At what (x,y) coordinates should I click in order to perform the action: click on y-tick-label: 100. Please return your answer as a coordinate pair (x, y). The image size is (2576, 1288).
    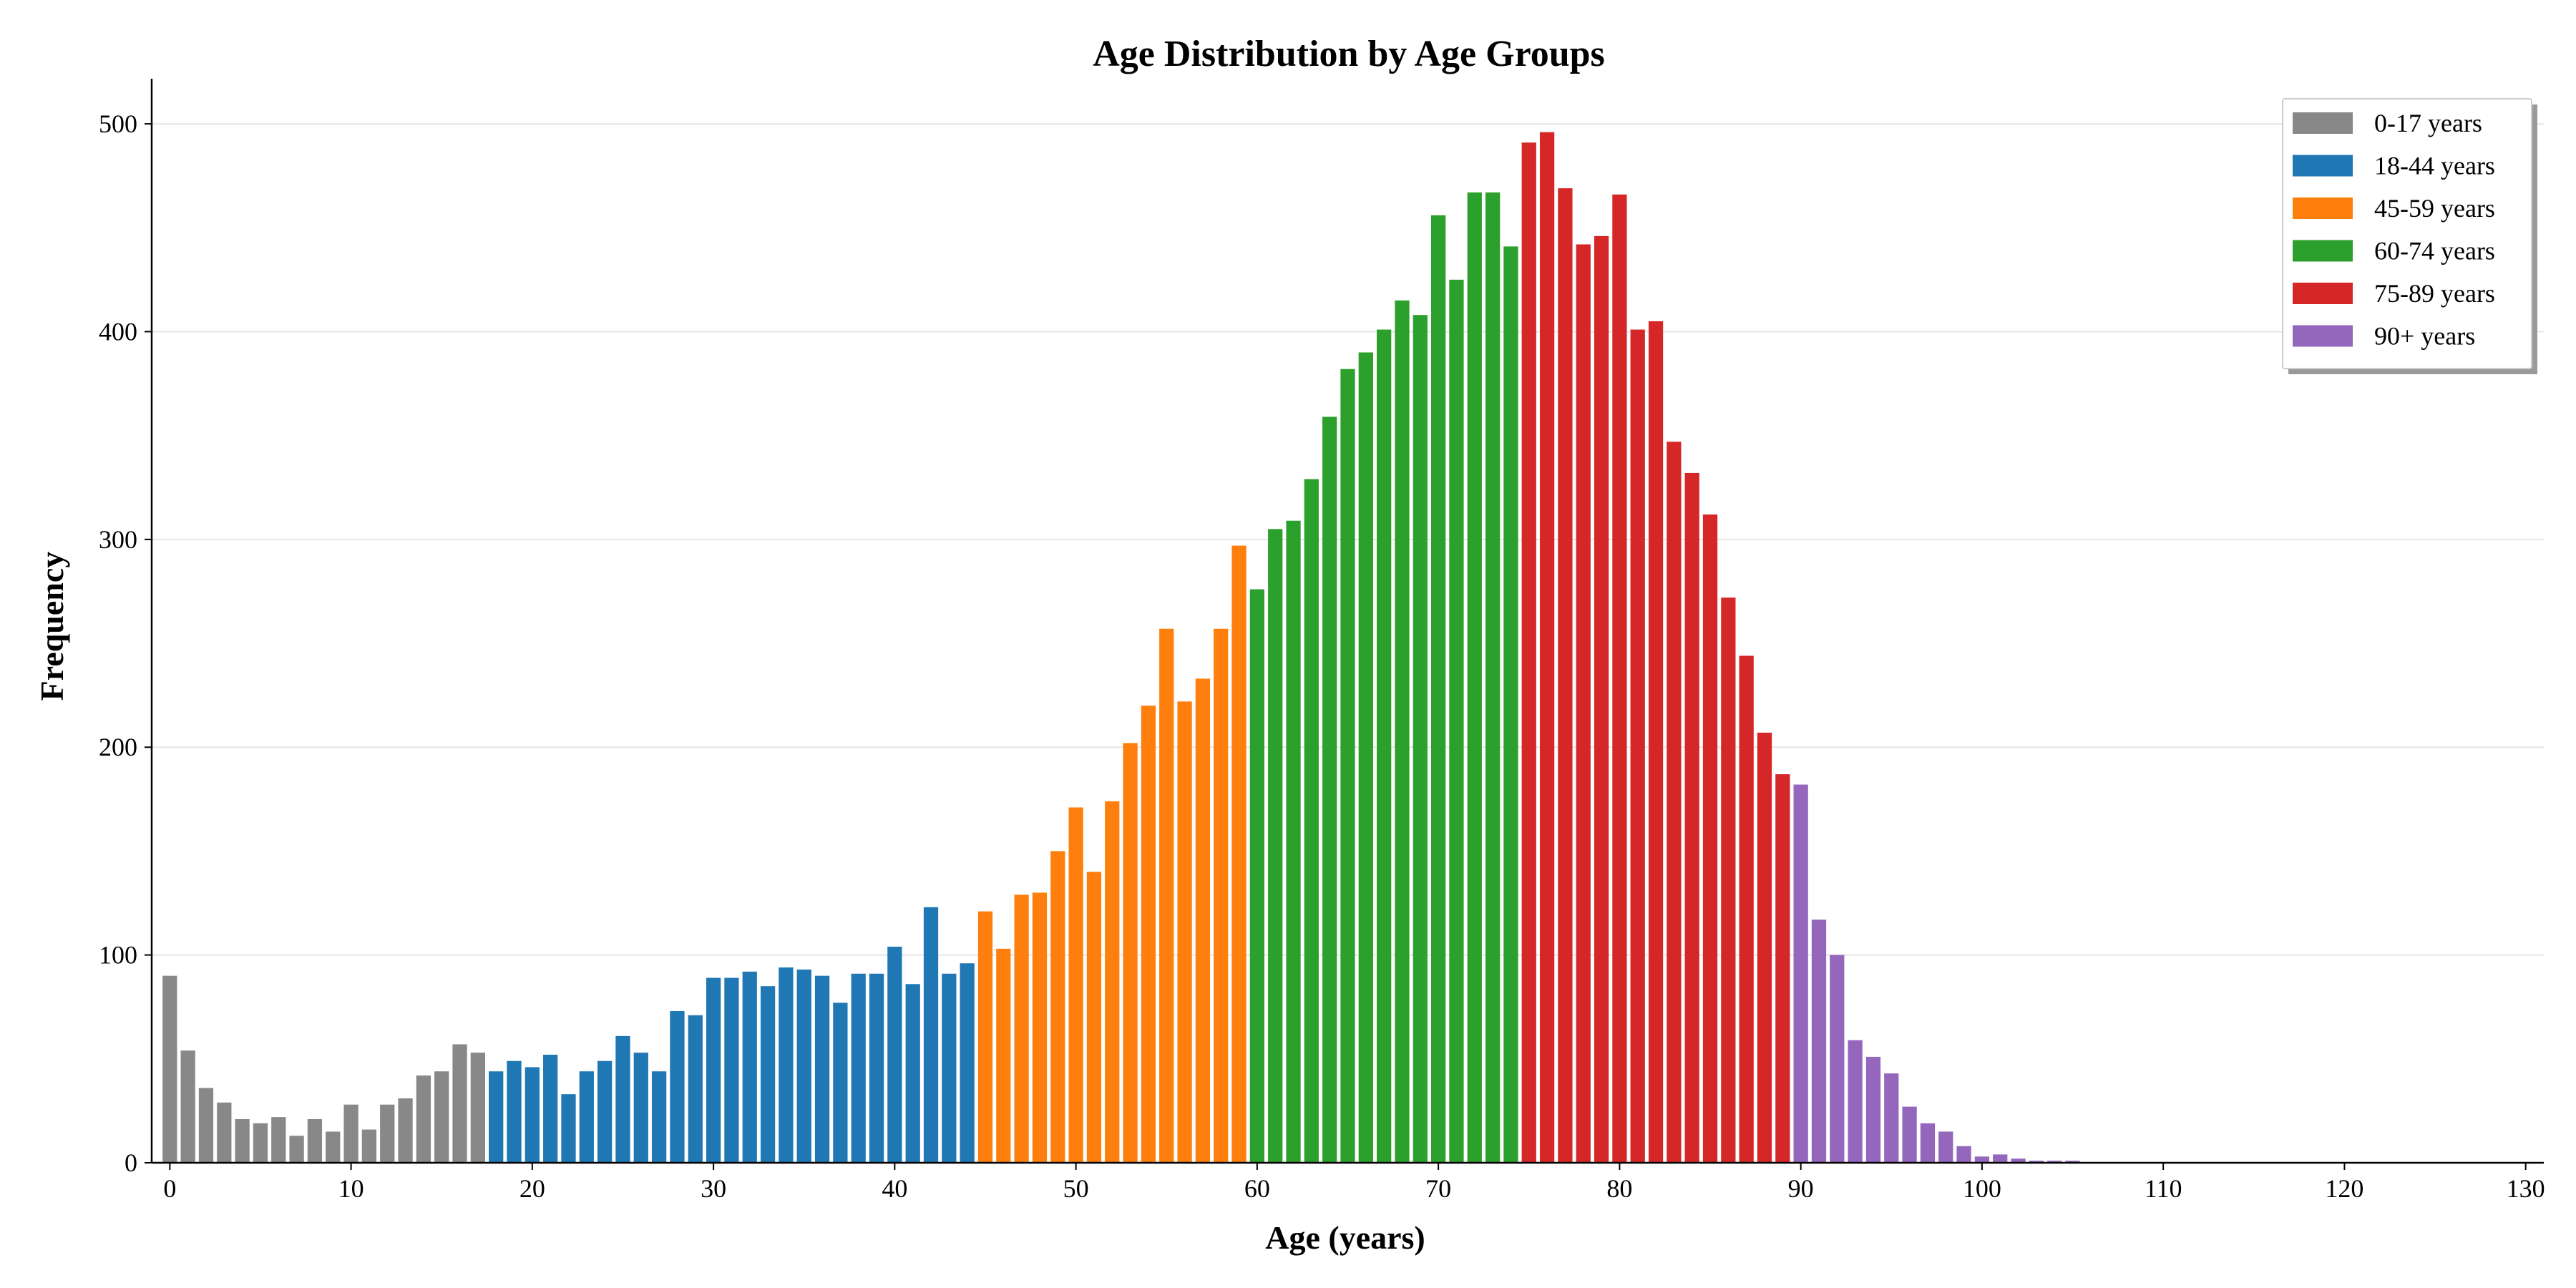
    Looking at the image, I should click on (118, 955).